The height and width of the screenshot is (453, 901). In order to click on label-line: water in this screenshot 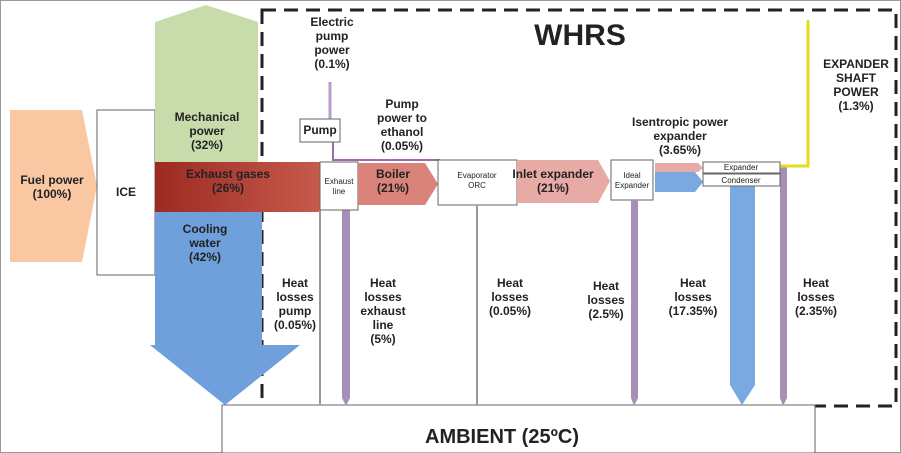, I will do `click(204, 243)`.